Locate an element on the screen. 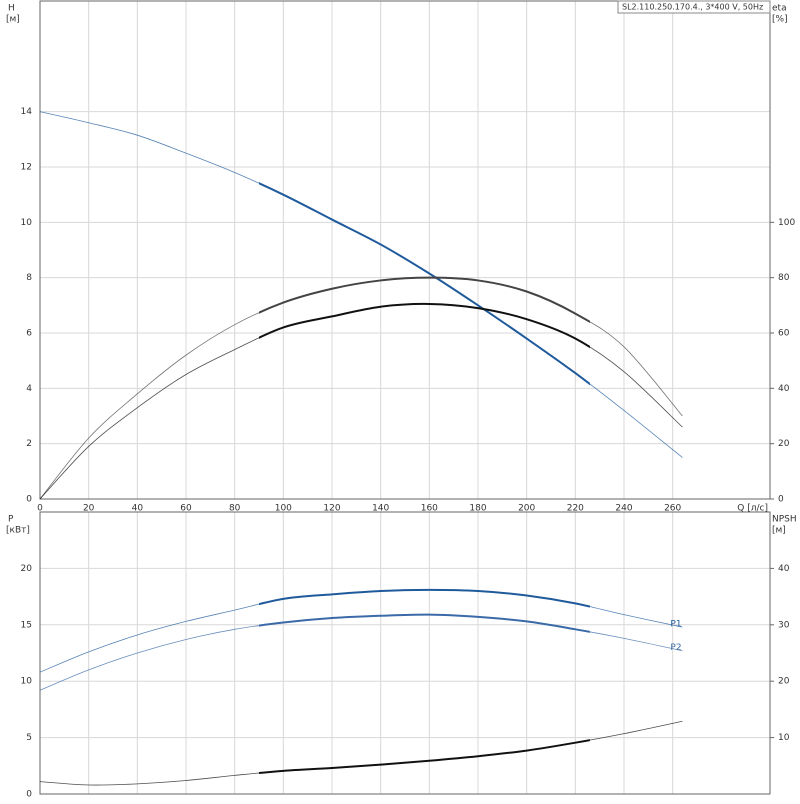 The height and width of the screenshot is (804, 800). y-axis-label: P is located at coordinates (11, 520).